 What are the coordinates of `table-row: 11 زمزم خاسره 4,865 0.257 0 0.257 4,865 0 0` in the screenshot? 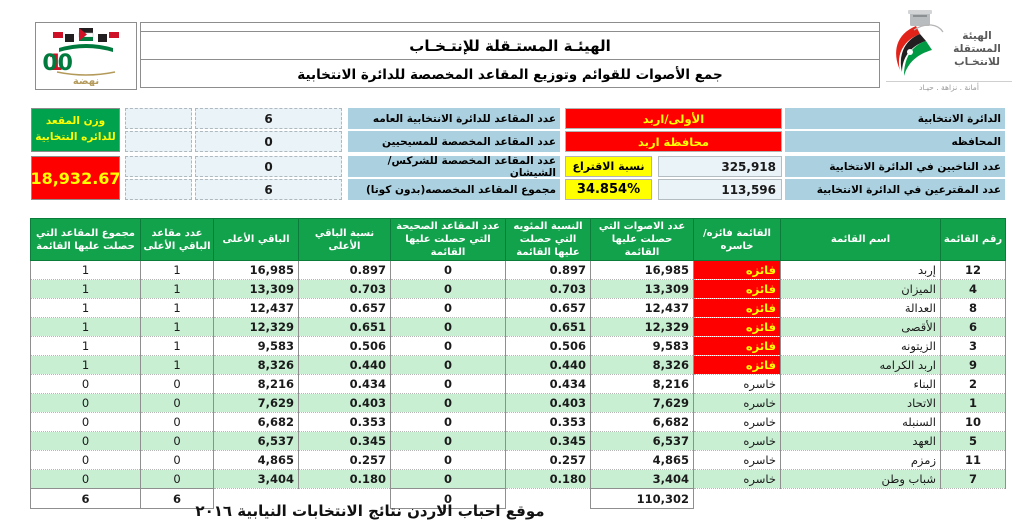 It's located at (518, 460).